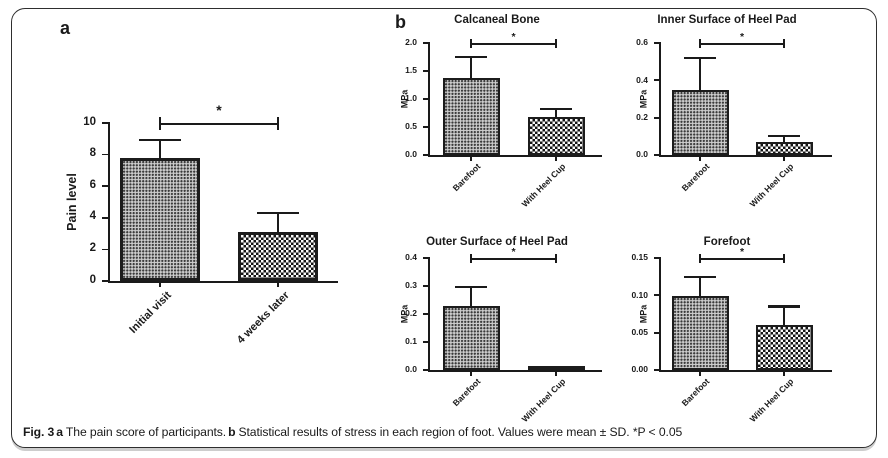 Image resolution: width=888 pixels, height=458 pixels. Describe the element at coordinates (89, 121) in the screenshot. I see `y-tick-label: 10` at that location.